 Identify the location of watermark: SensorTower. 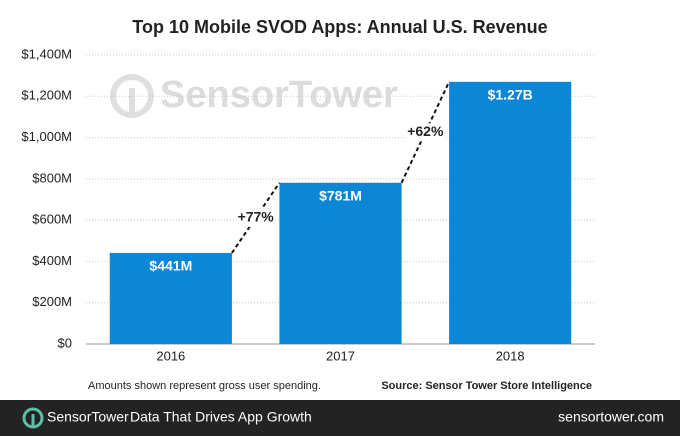
(279, 95).